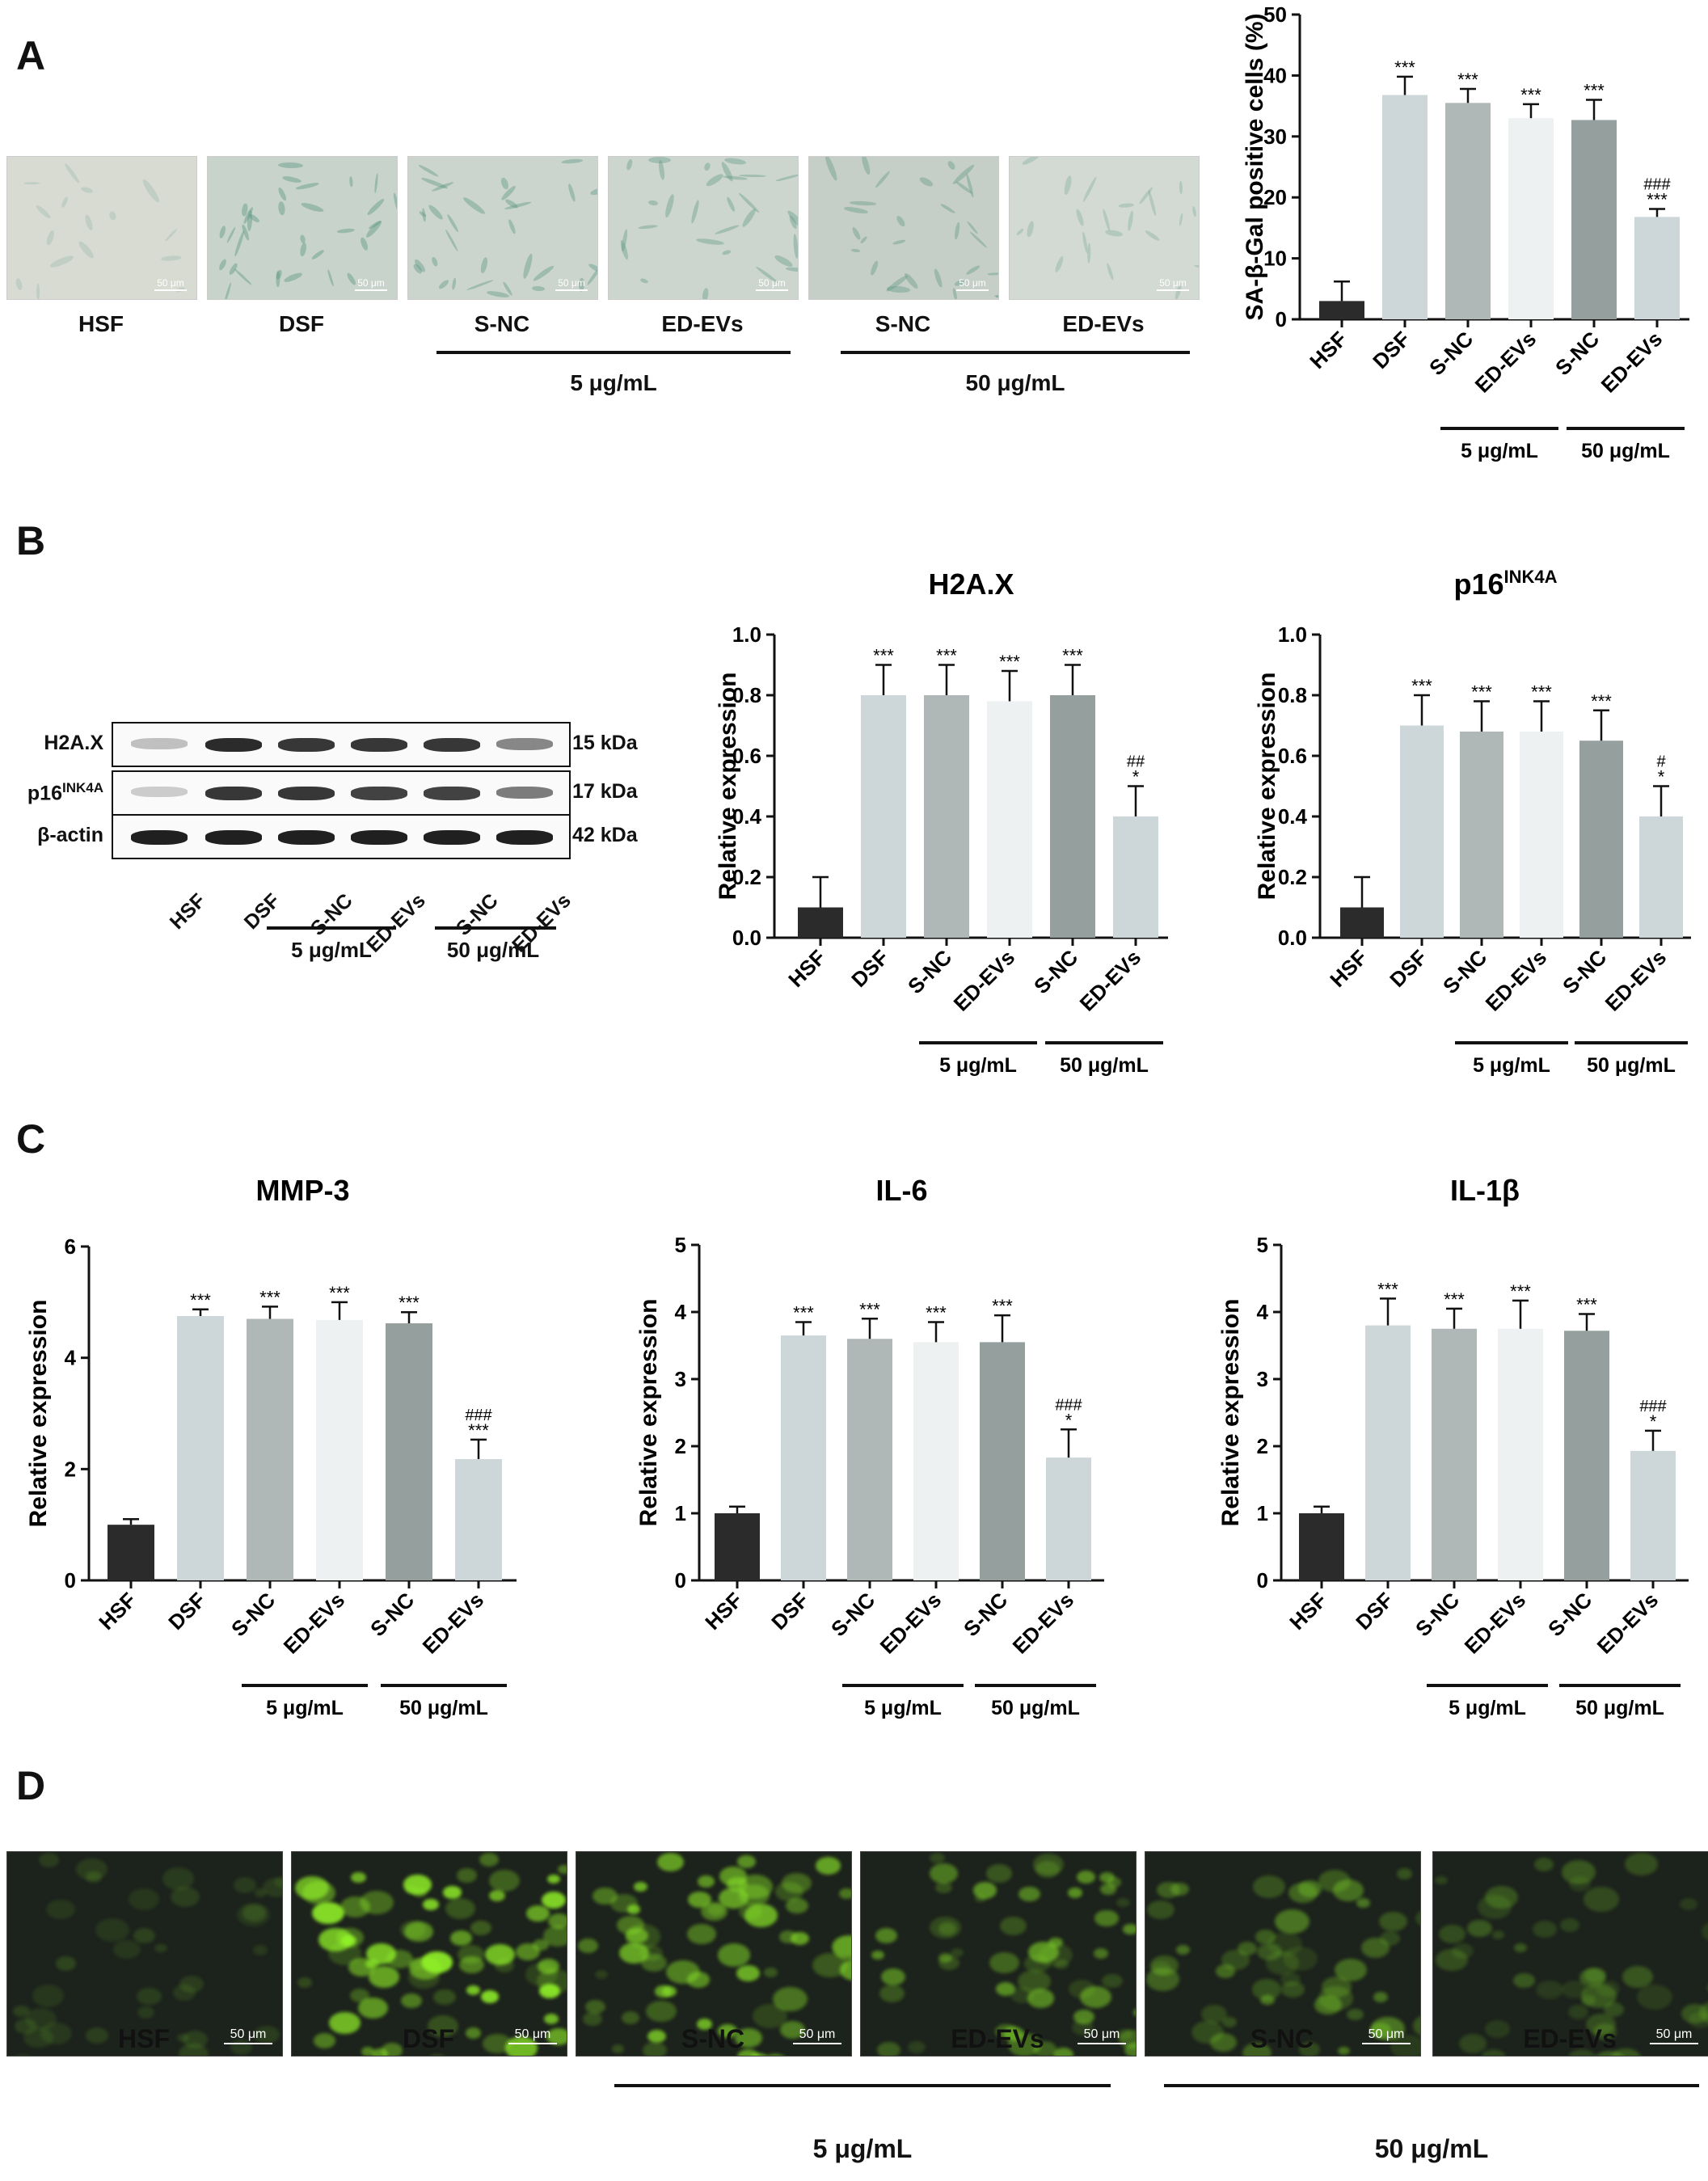 The width and height of the screenshot is (1708, 2181). What do you see at coordinates (1275, 197) in the screenshot?
I see `y-tick-label: 20` at bounding box center [1275, 197].